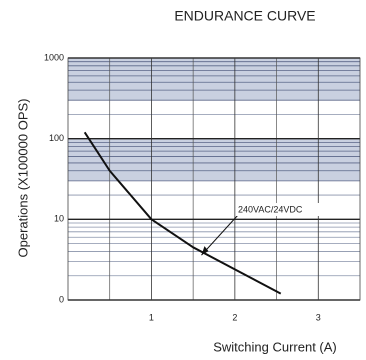  Describe the element at coordinates (270, 209) in the screenshot. I see `annotation: 240VAC/24VDC` at that location.